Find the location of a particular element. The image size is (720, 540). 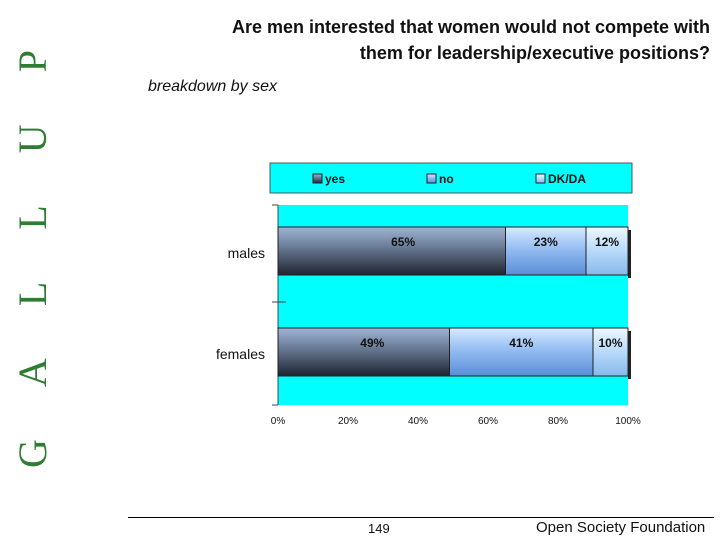

data-label: 10% is located at coordinates (610, 343).